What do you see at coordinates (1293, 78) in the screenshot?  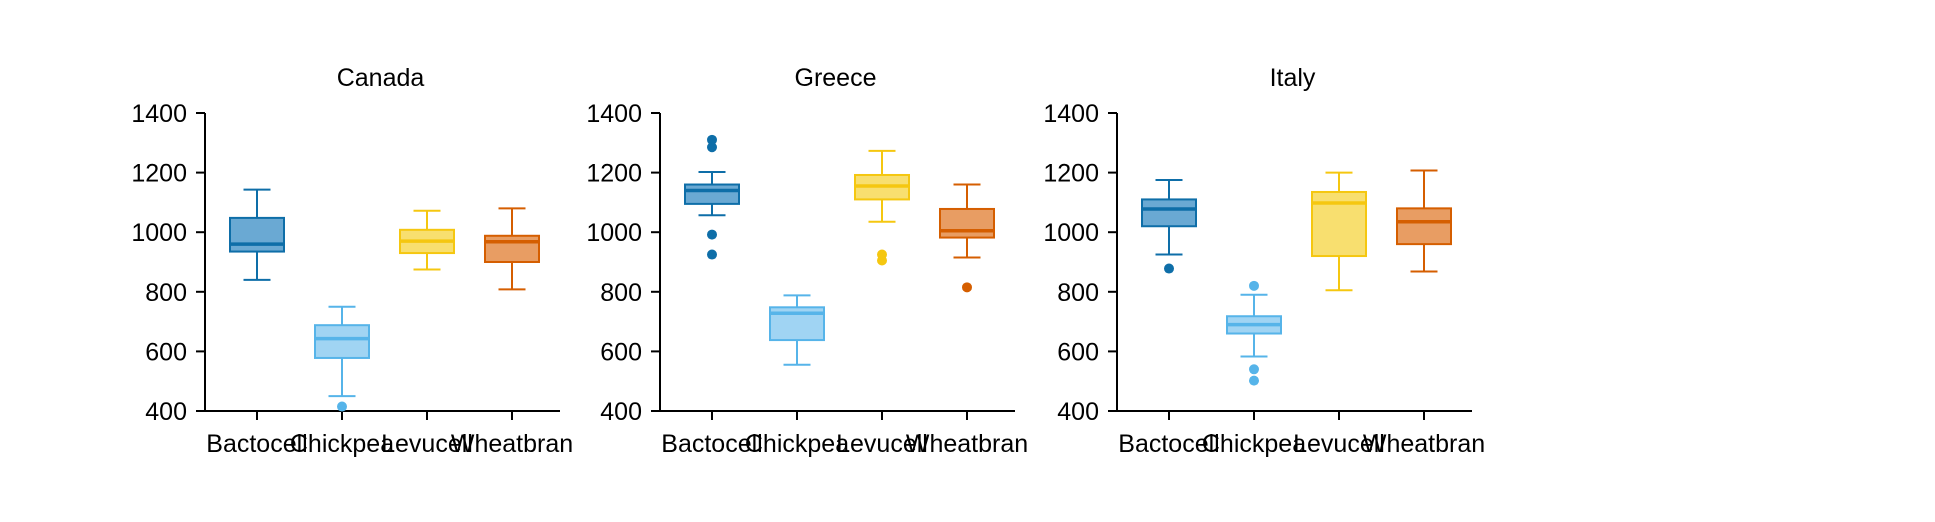 I see `panel-title: Italy` at bounding box center [1293, 78].